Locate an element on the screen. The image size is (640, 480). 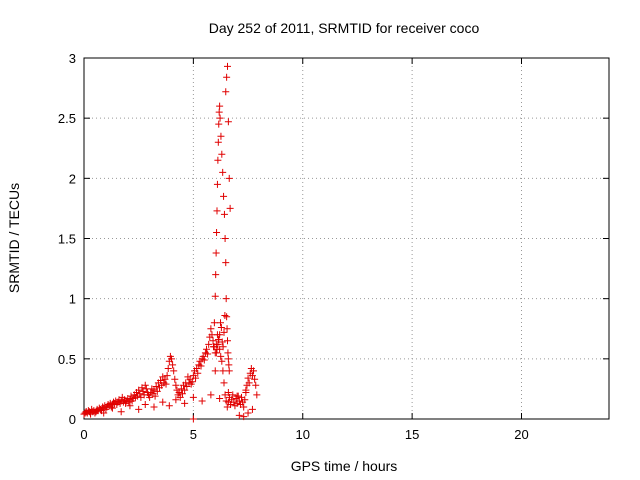
x-axis-tick-labels: 0 5 10 15 20 is located at coordinates (304, 434).